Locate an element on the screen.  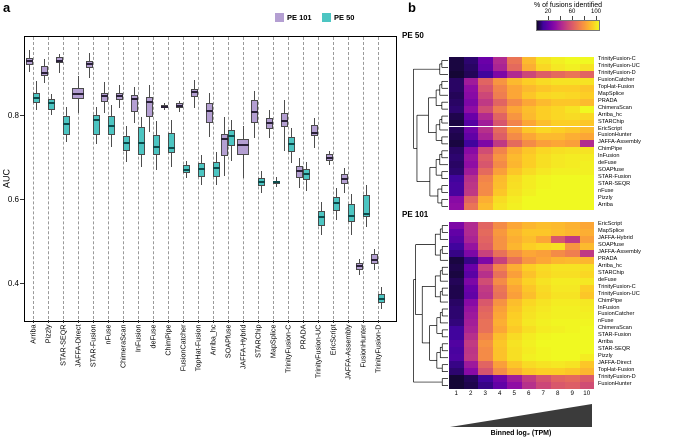
heatmap-row-label: FusionHunter is located at coordinates (615, 135).